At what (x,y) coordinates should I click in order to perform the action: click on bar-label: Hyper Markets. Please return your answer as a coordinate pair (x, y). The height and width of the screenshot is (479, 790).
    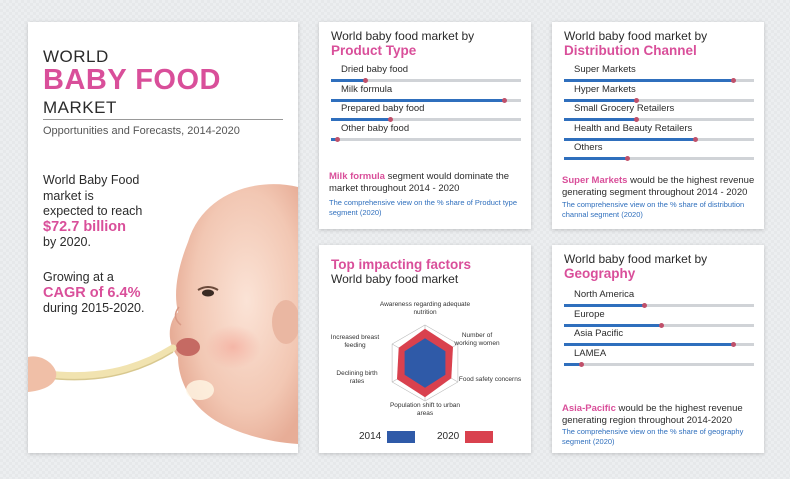
    Looking at the image, I should click on (605, 89).